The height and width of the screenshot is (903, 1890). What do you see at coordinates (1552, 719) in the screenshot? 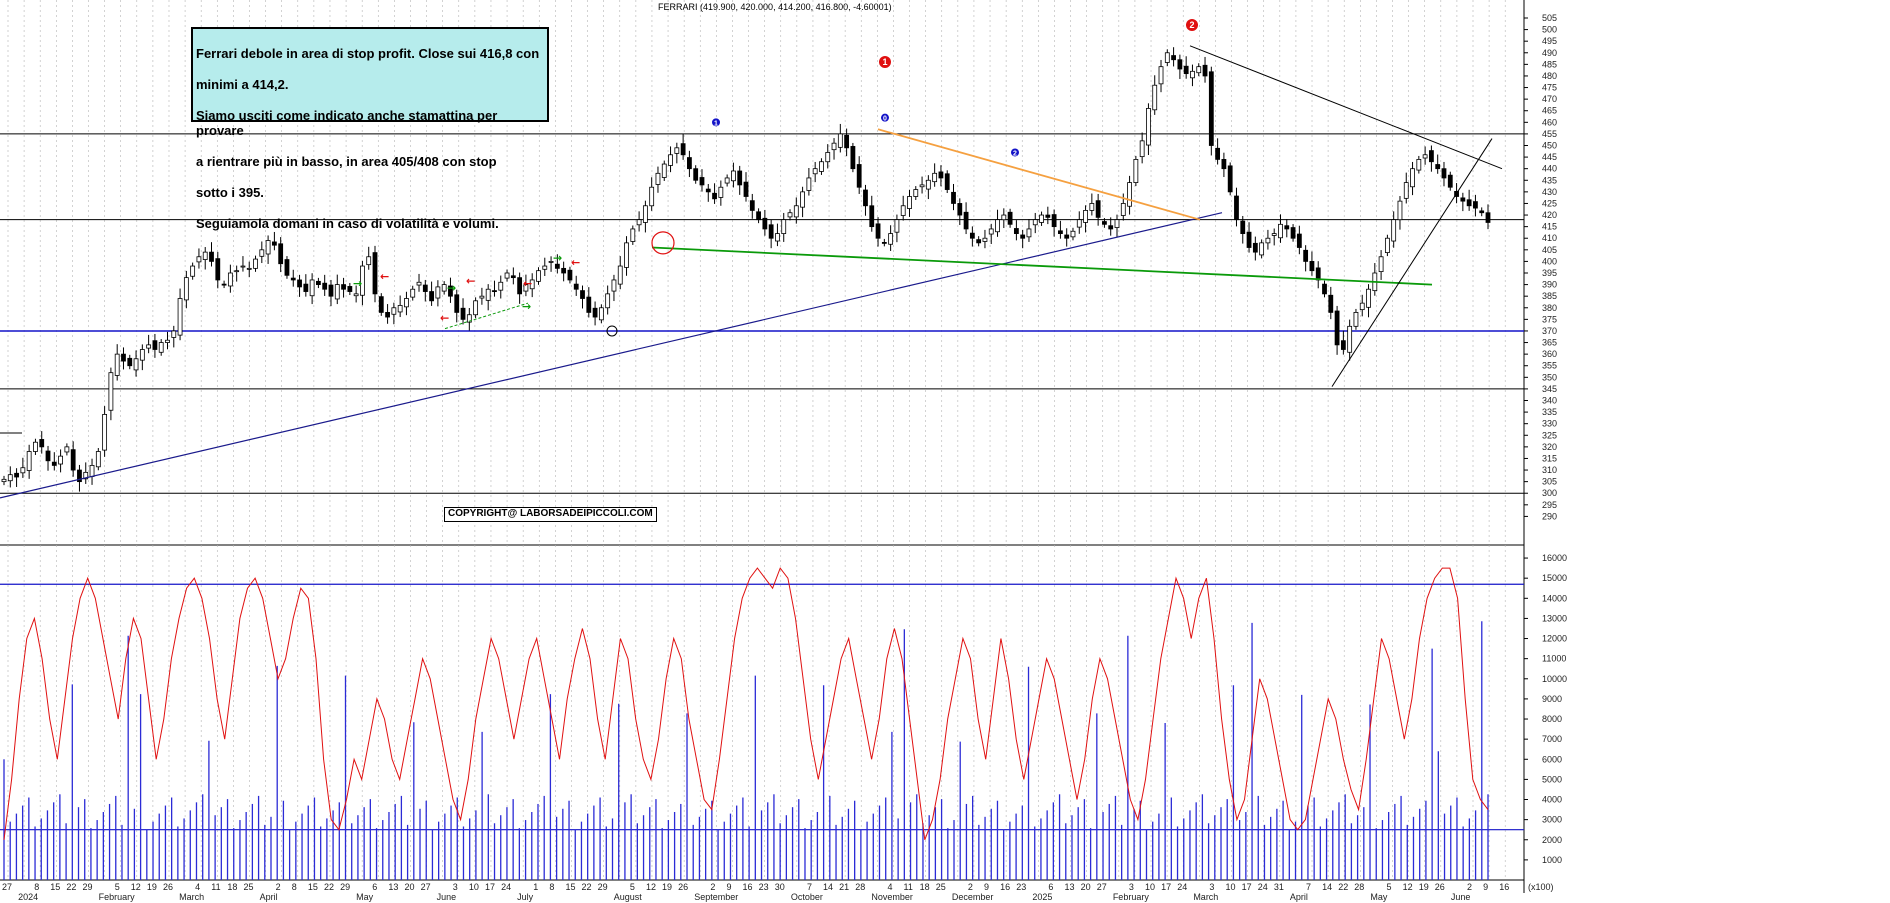
I see `volume-tick-label: 8000` at bounding box center [1552, 719].